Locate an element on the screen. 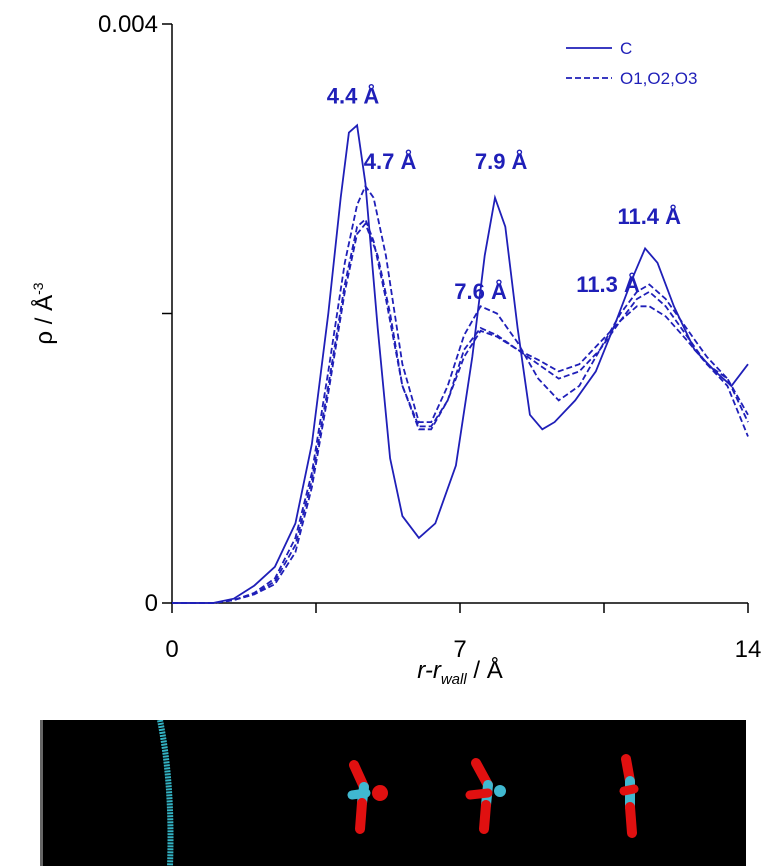 This screenshot has width=772, height=866. y-tick-label: 0 is located at coordinates (151, 603).